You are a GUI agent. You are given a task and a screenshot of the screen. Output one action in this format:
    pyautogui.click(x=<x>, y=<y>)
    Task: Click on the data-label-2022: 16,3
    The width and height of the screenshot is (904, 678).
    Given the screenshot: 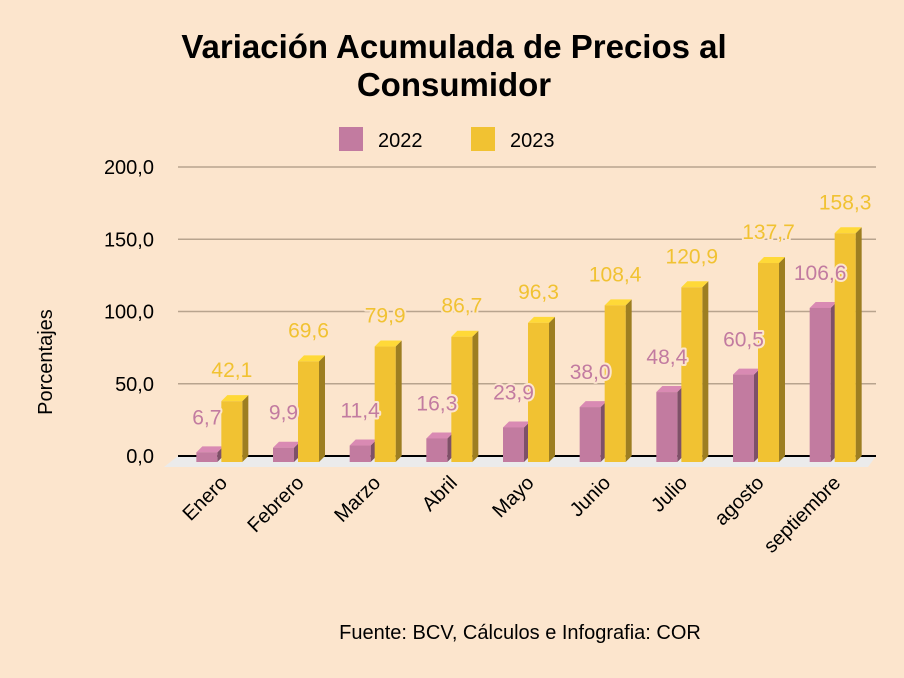 What is the action you would take?
    pyautogui.click(x=436, y=403)
    